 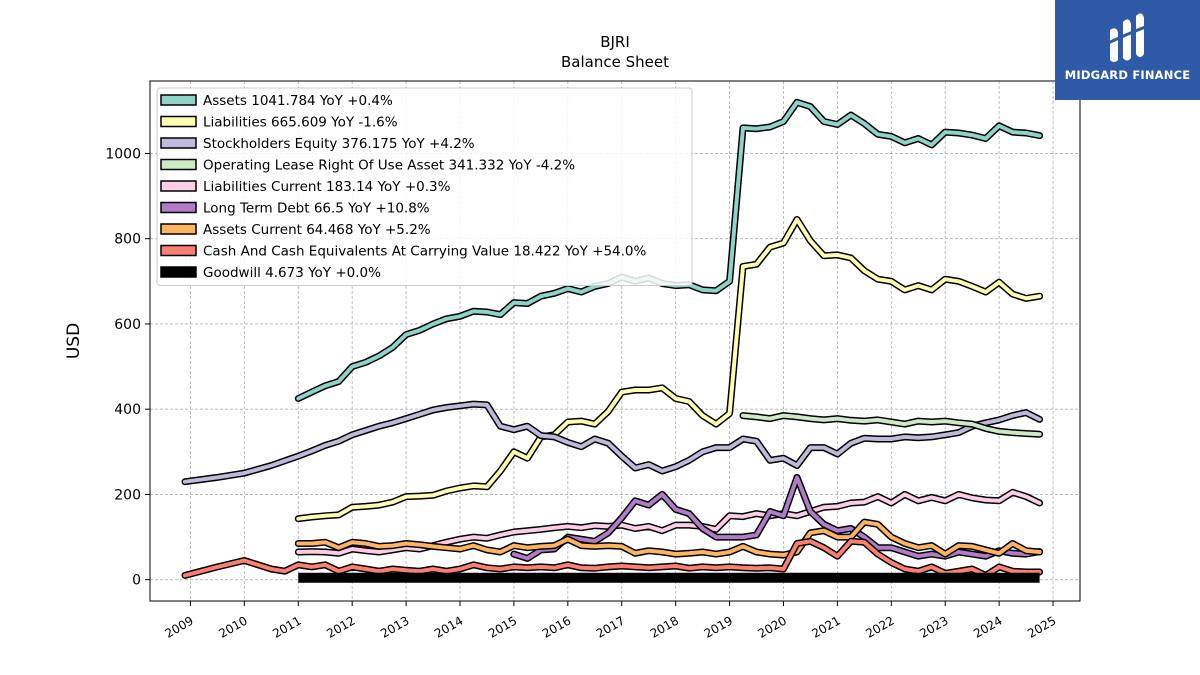 I want to click on legend-item-stockholders-equity: Stockholders Equity 376.175 YoY +4.2%, so click(x=317, y=144).